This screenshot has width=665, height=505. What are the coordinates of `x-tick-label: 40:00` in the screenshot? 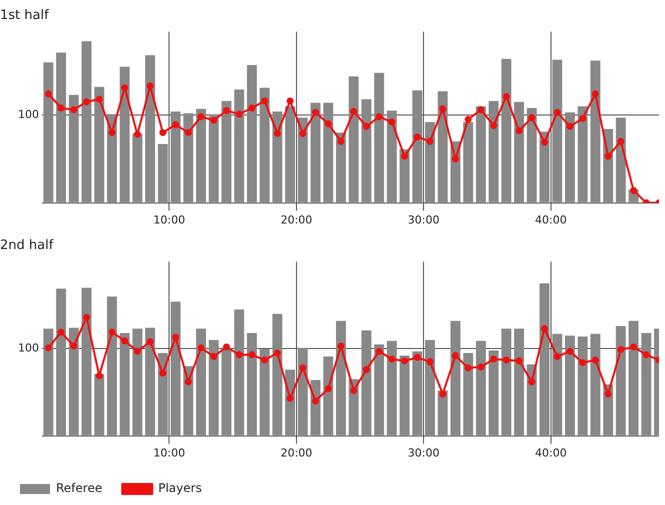 It's located at (551, 219).